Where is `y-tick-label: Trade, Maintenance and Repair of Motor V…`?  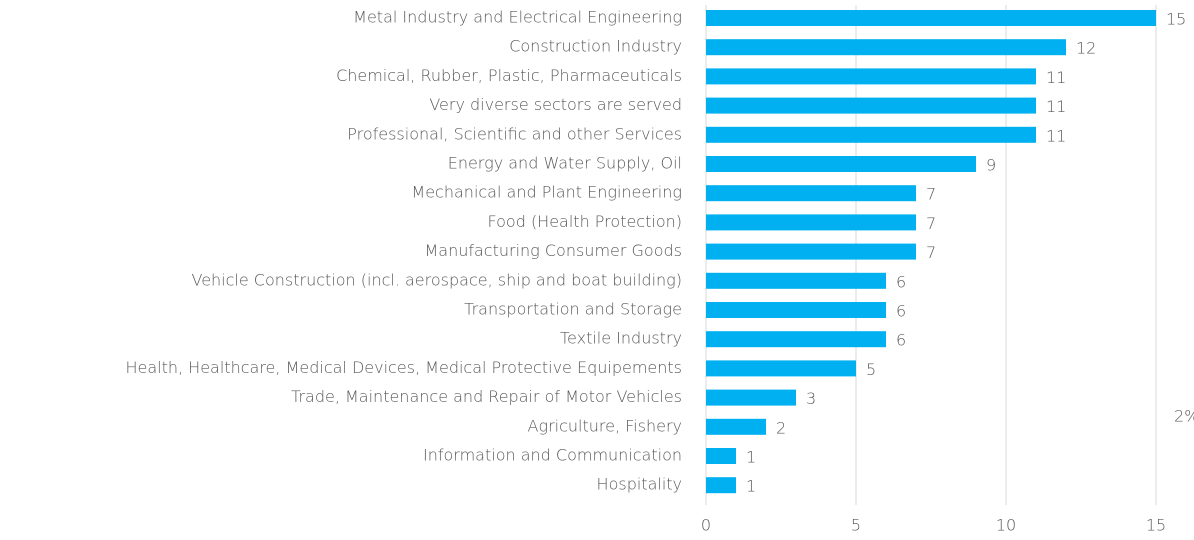
y-tick-label: Trade, Maintenance and Repair of Motor V… is located at coordinates (486, 396).